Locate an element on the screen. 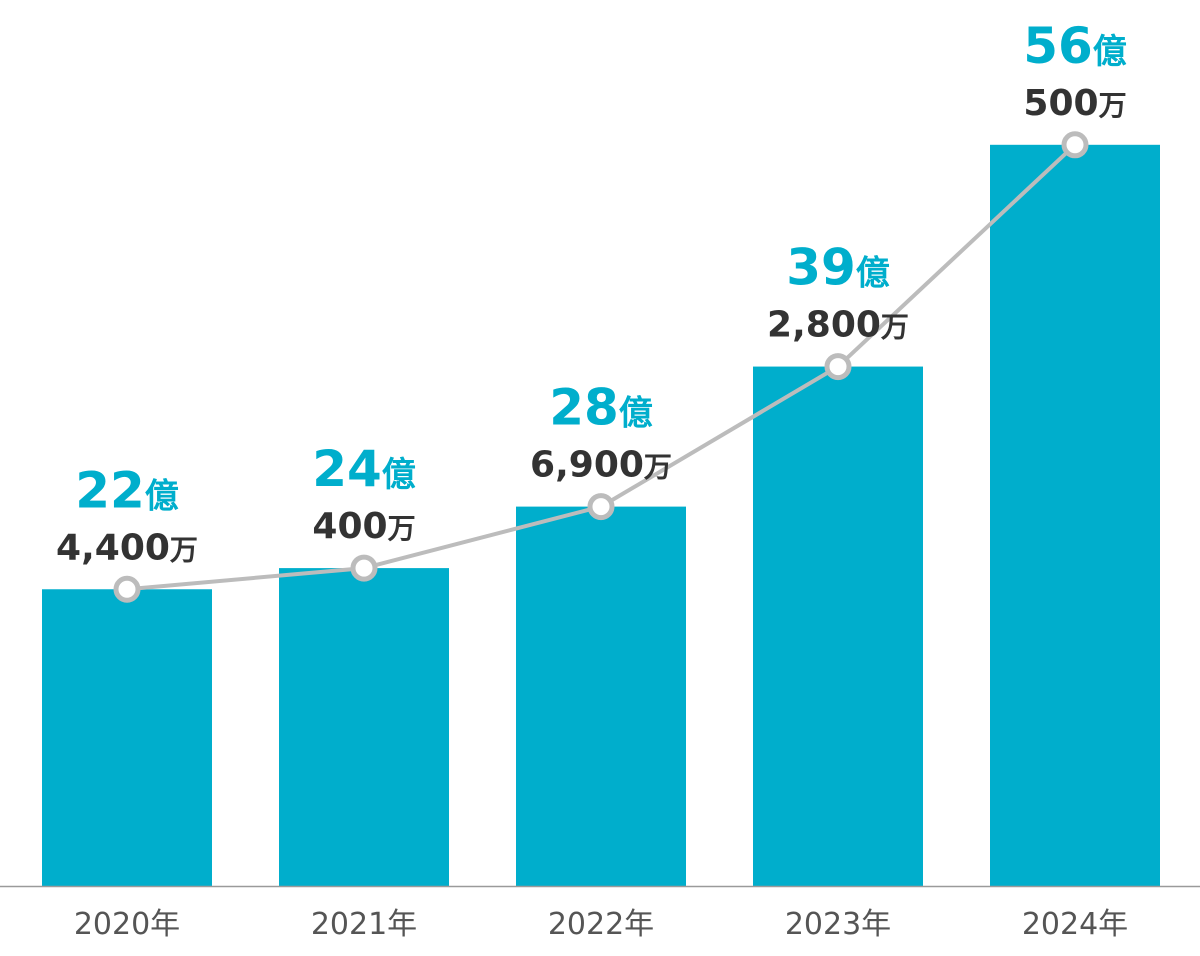 Image resolution: width=1200 pixels, height=956 pixels. value-label-minor-number: 2,800 is located at coordinates (824, 325).